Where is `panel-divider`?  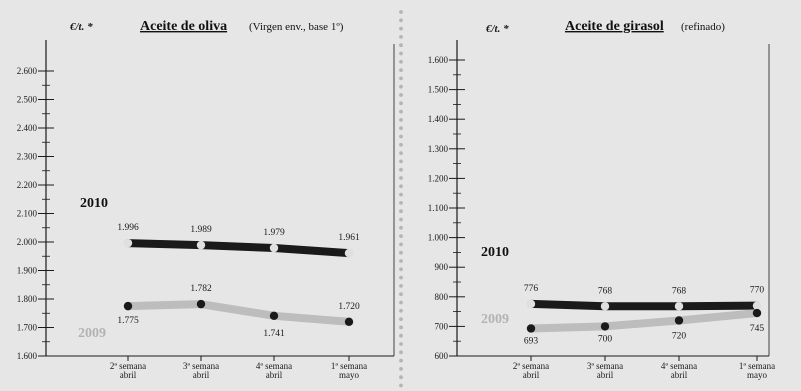
panel-divider is located at coordinates (401, 199).